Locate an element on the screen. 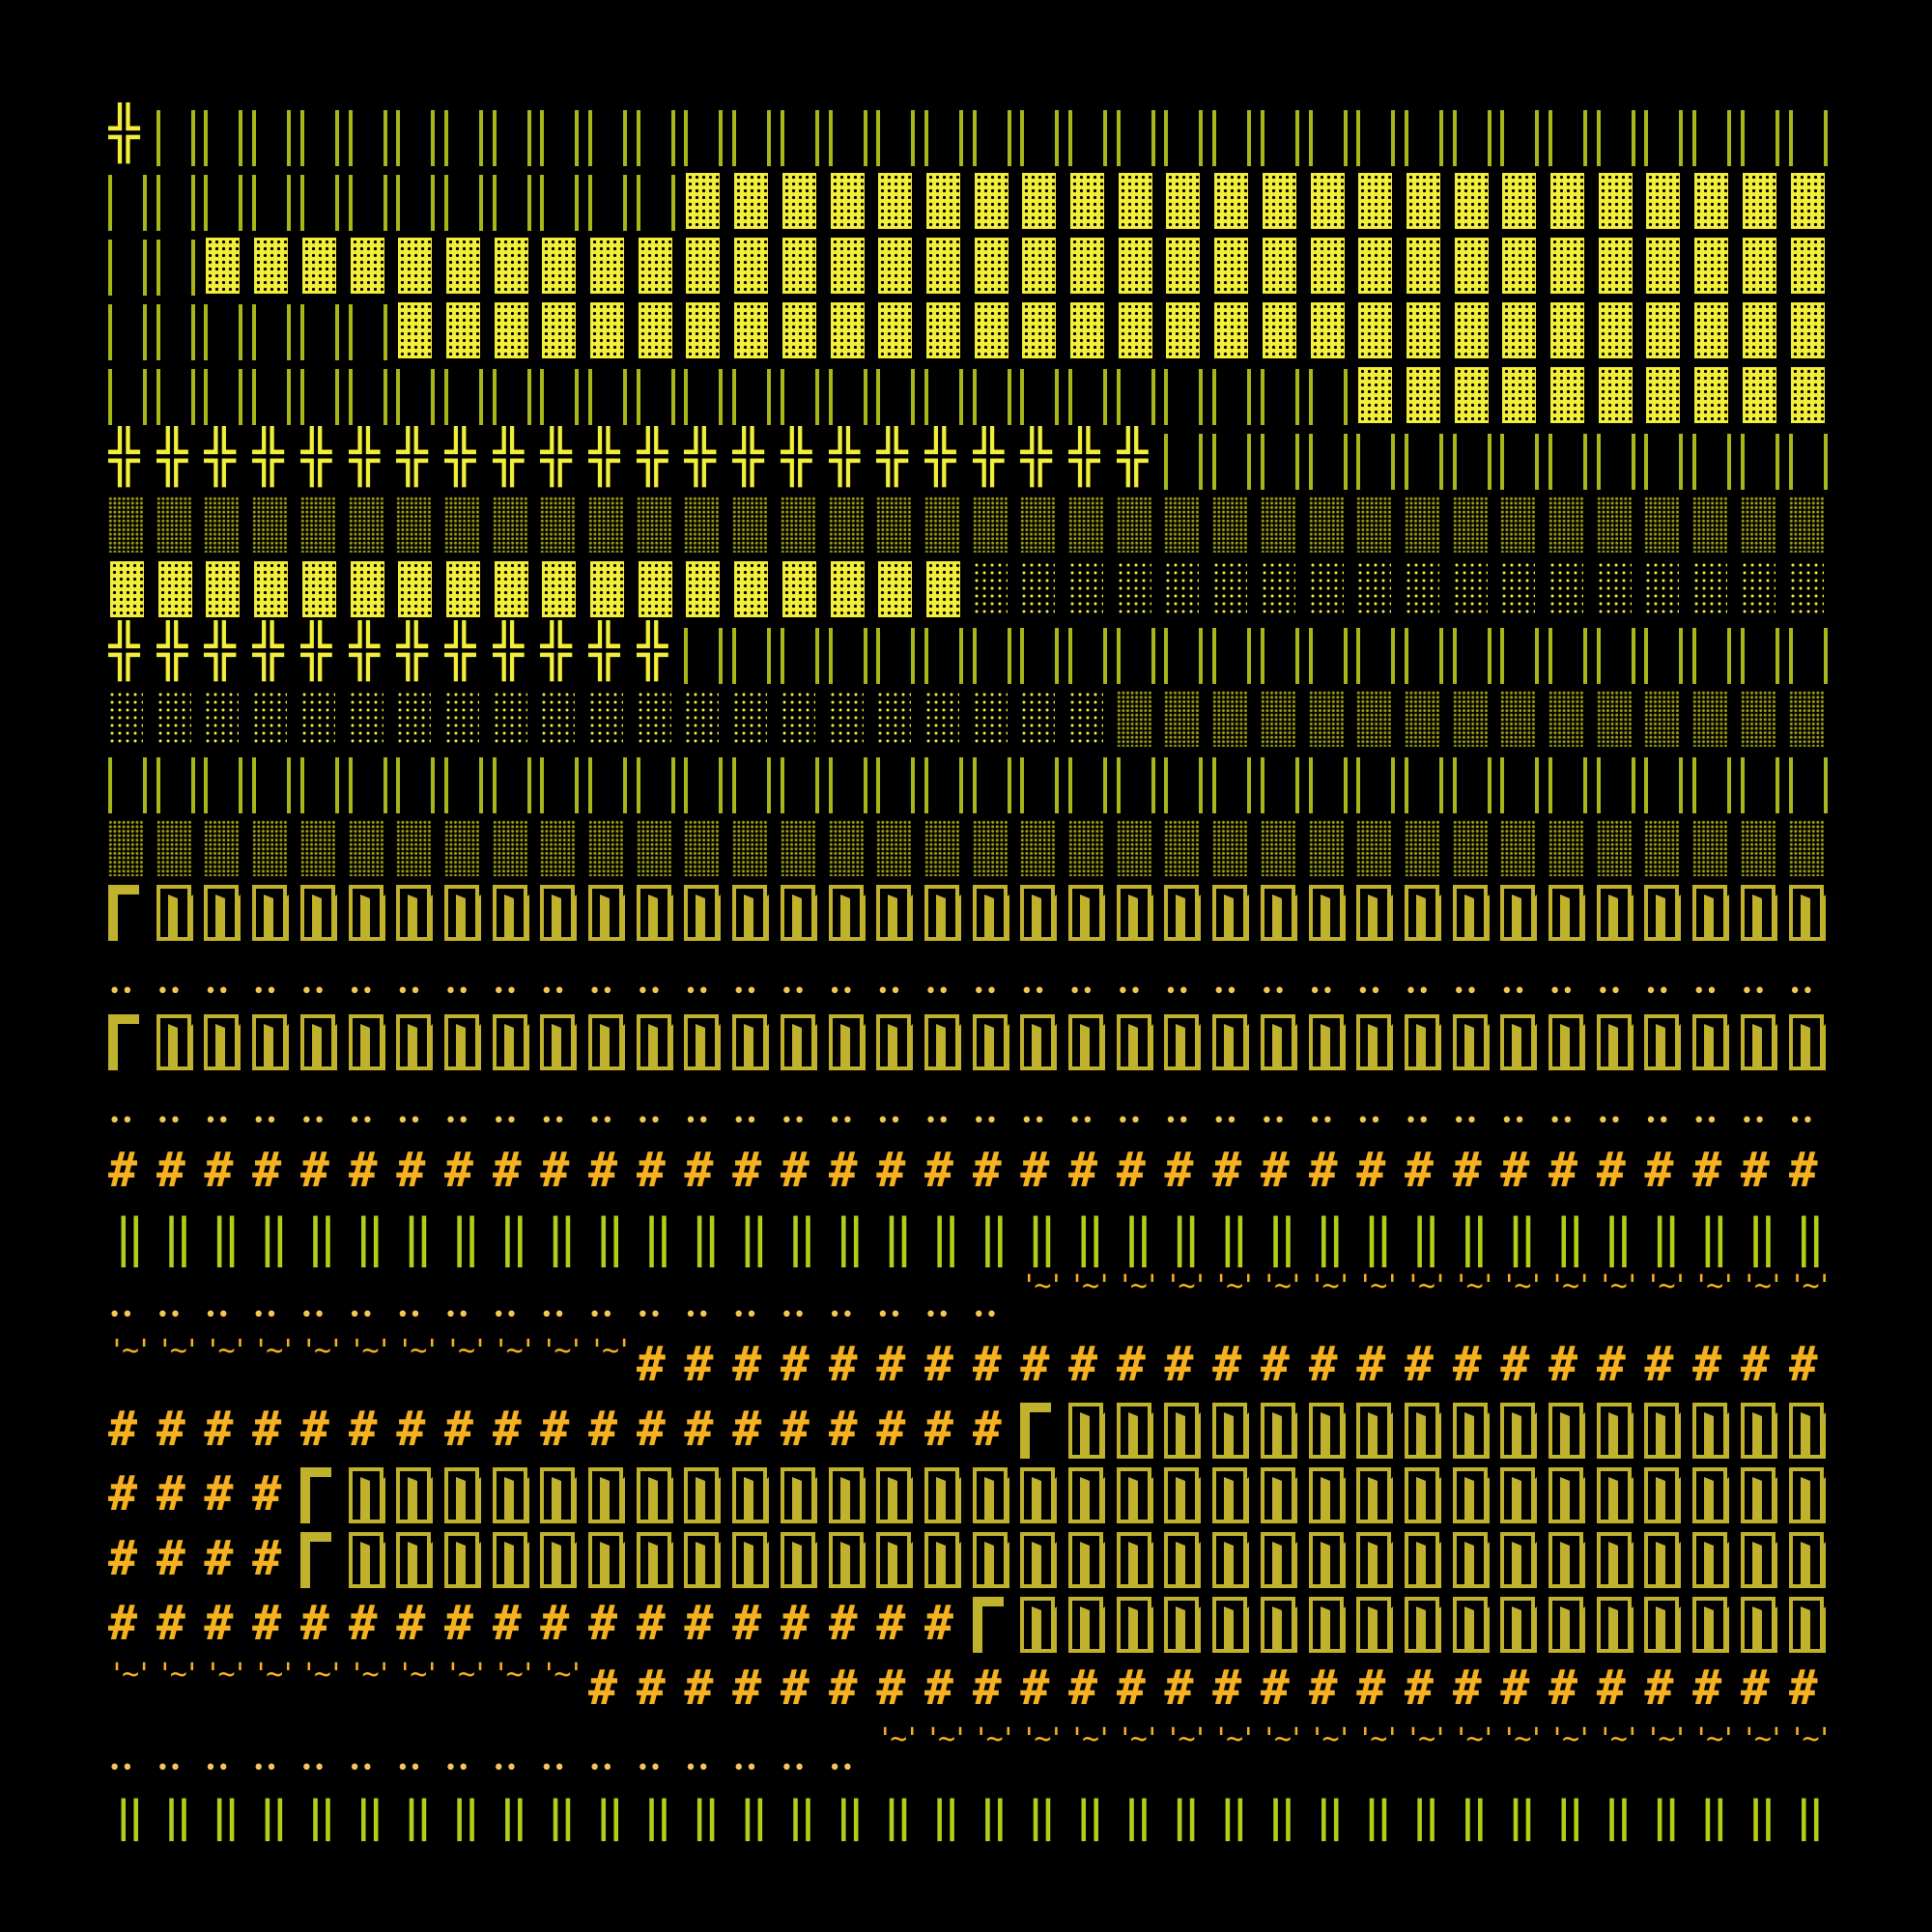 The height and width of the screenshot is (1932, 1932). sparse-dotted-block-shape is located at coordinates (605, 719).